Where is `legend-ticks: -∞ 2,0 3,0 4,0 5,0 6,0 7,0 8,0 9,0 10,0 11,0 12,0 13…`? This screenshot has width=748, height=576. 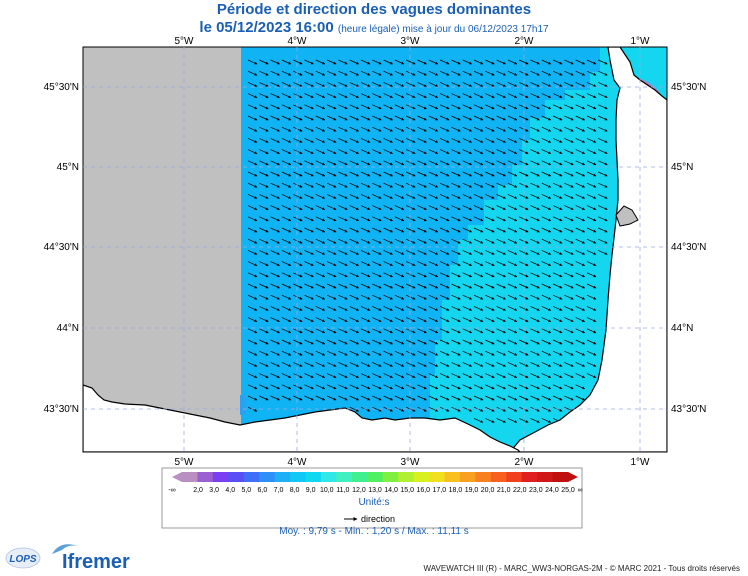
legend-ticks: -∞ 2,0 3,0 4,0 5,0 6,0 7,0 8,0 9,0 10,0 11,0 12,0 13… is located at coordinates (375, 490).